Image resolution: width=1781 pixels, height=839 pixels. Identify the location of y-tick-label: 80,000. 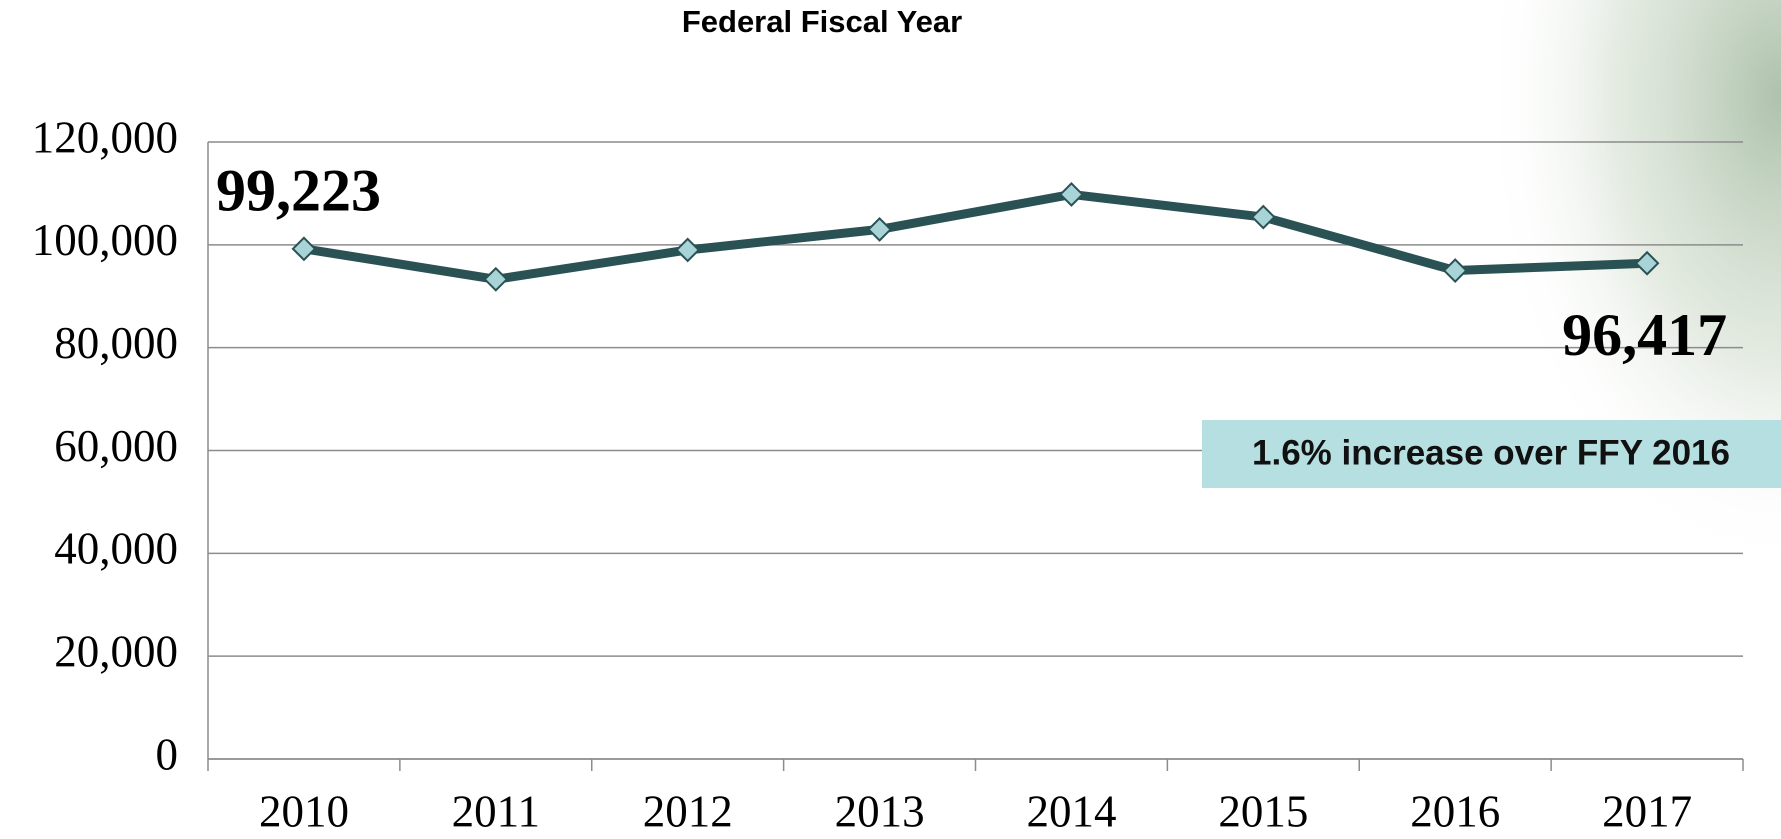
(116, 343).